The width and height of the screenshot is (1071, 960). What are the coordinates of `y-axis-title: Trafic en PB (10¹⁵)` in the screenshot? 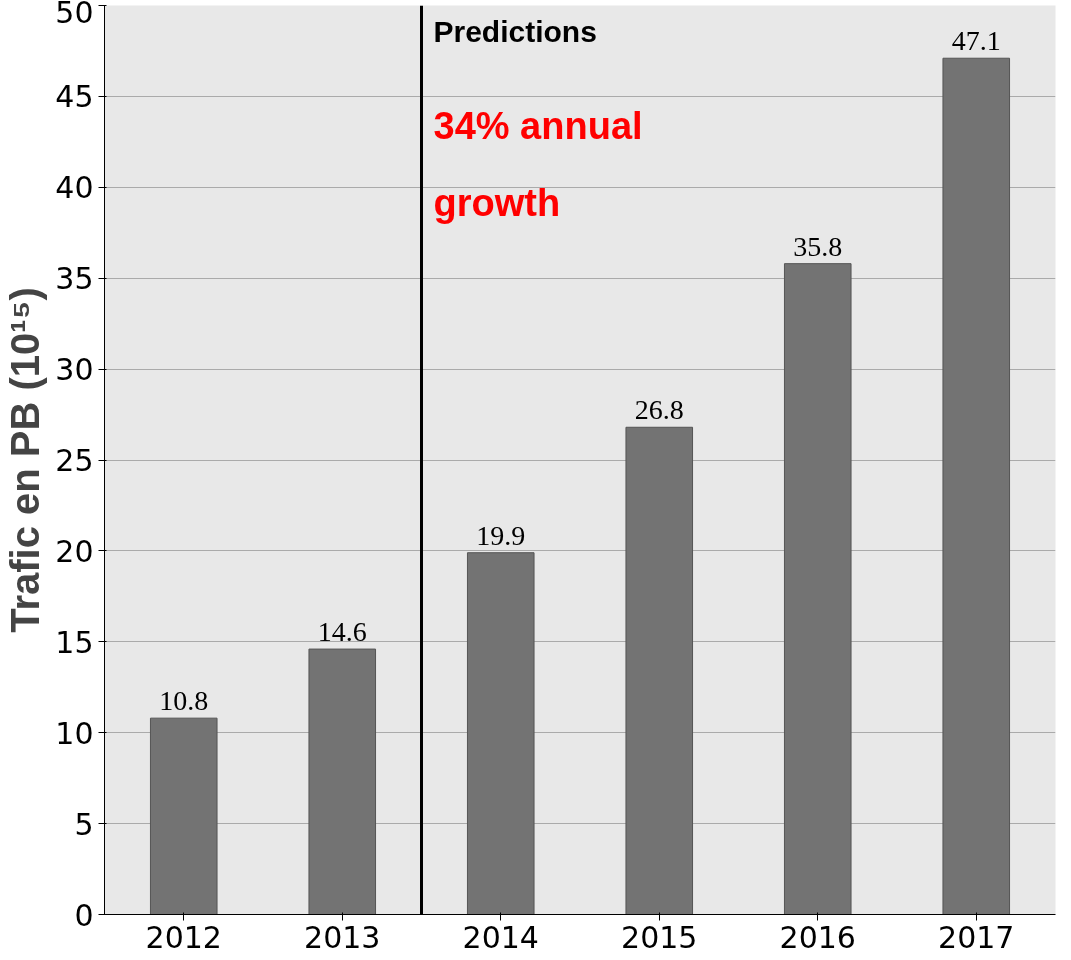 It's located at (25, 460).